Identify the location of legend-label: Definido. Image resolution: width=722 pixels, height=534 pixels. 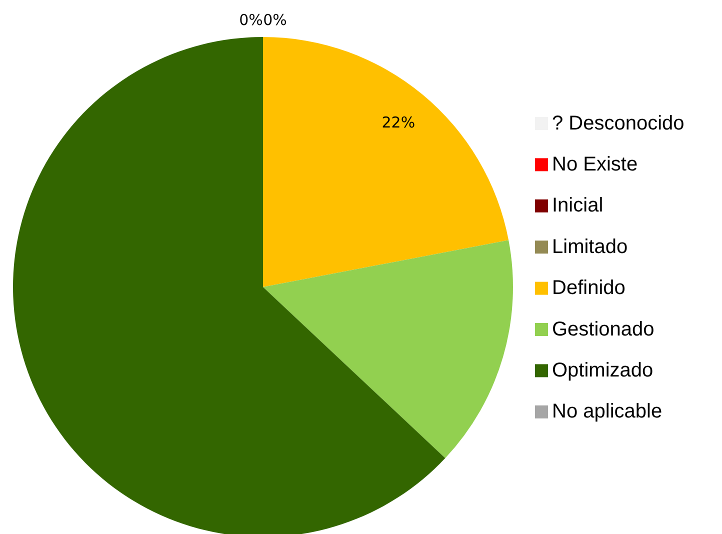
(589, 288).